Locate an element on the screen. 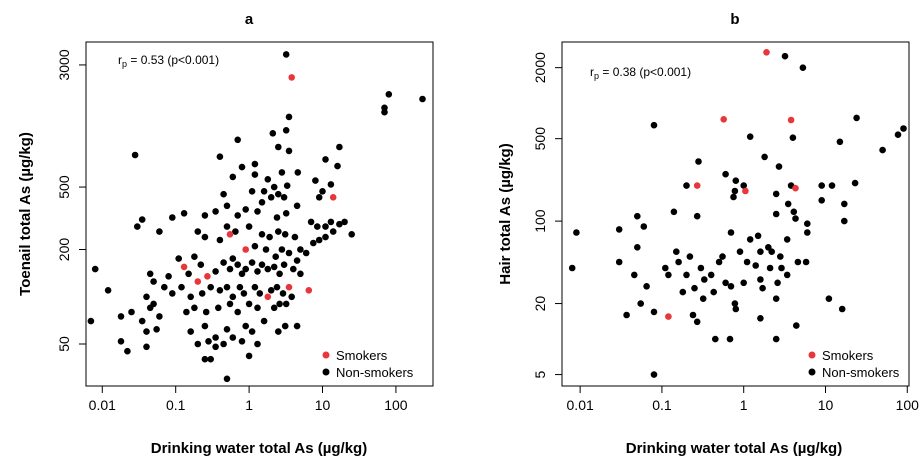  panel-b-x-tick-label: 0.1 is located at coordinates (662, 405).